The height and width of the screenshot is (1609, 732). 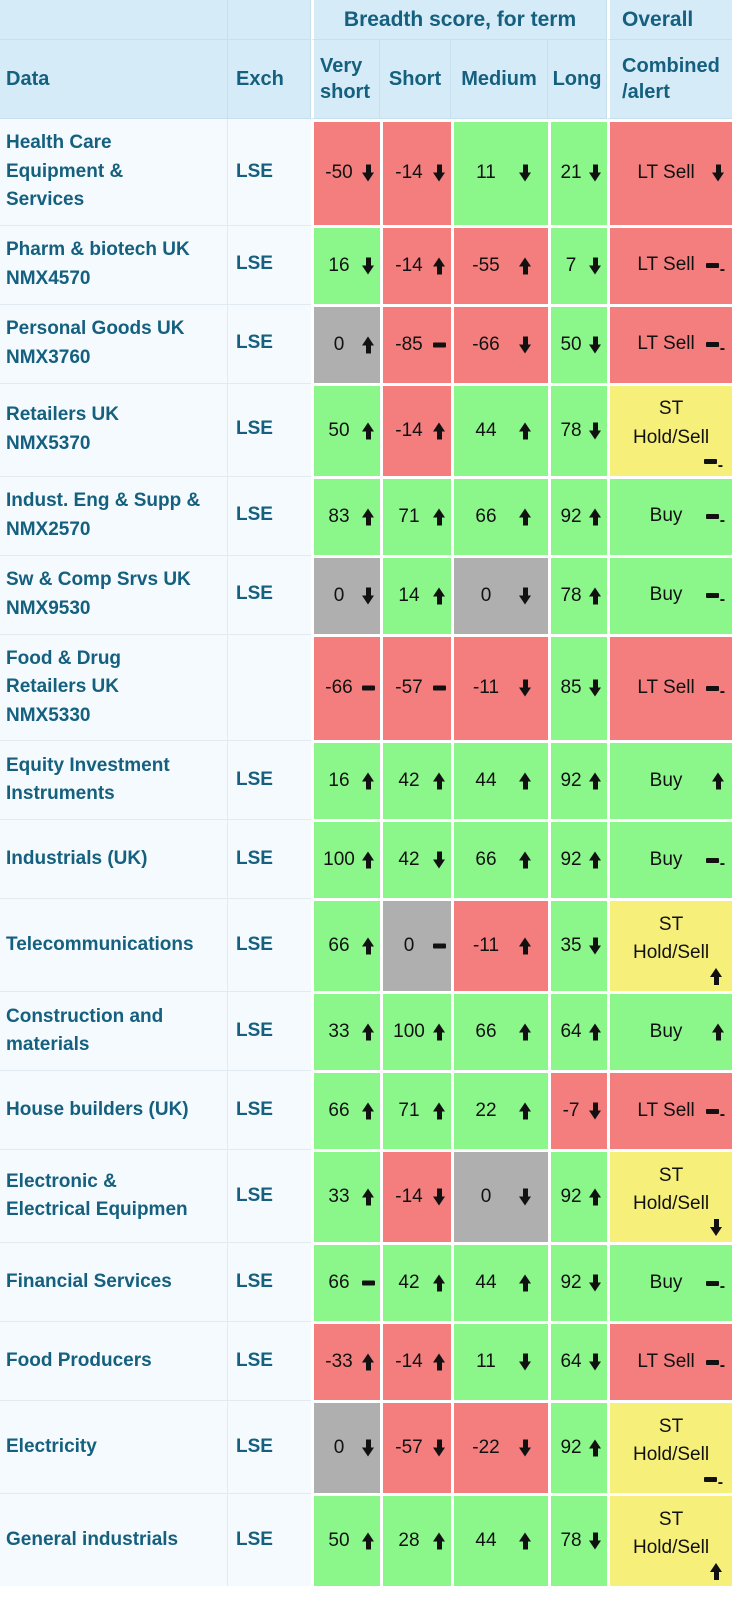 What do you see at coordinates (501, 860) in the screenshot?
I see `score-content: 66` at bounding box center [501, 860].